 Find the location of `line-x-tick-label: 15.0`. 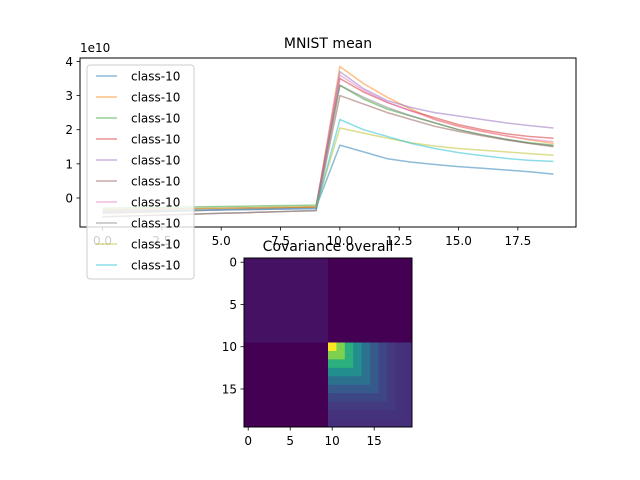

line-x-tick-label: 15.0 is located at coordinates (458, 241).